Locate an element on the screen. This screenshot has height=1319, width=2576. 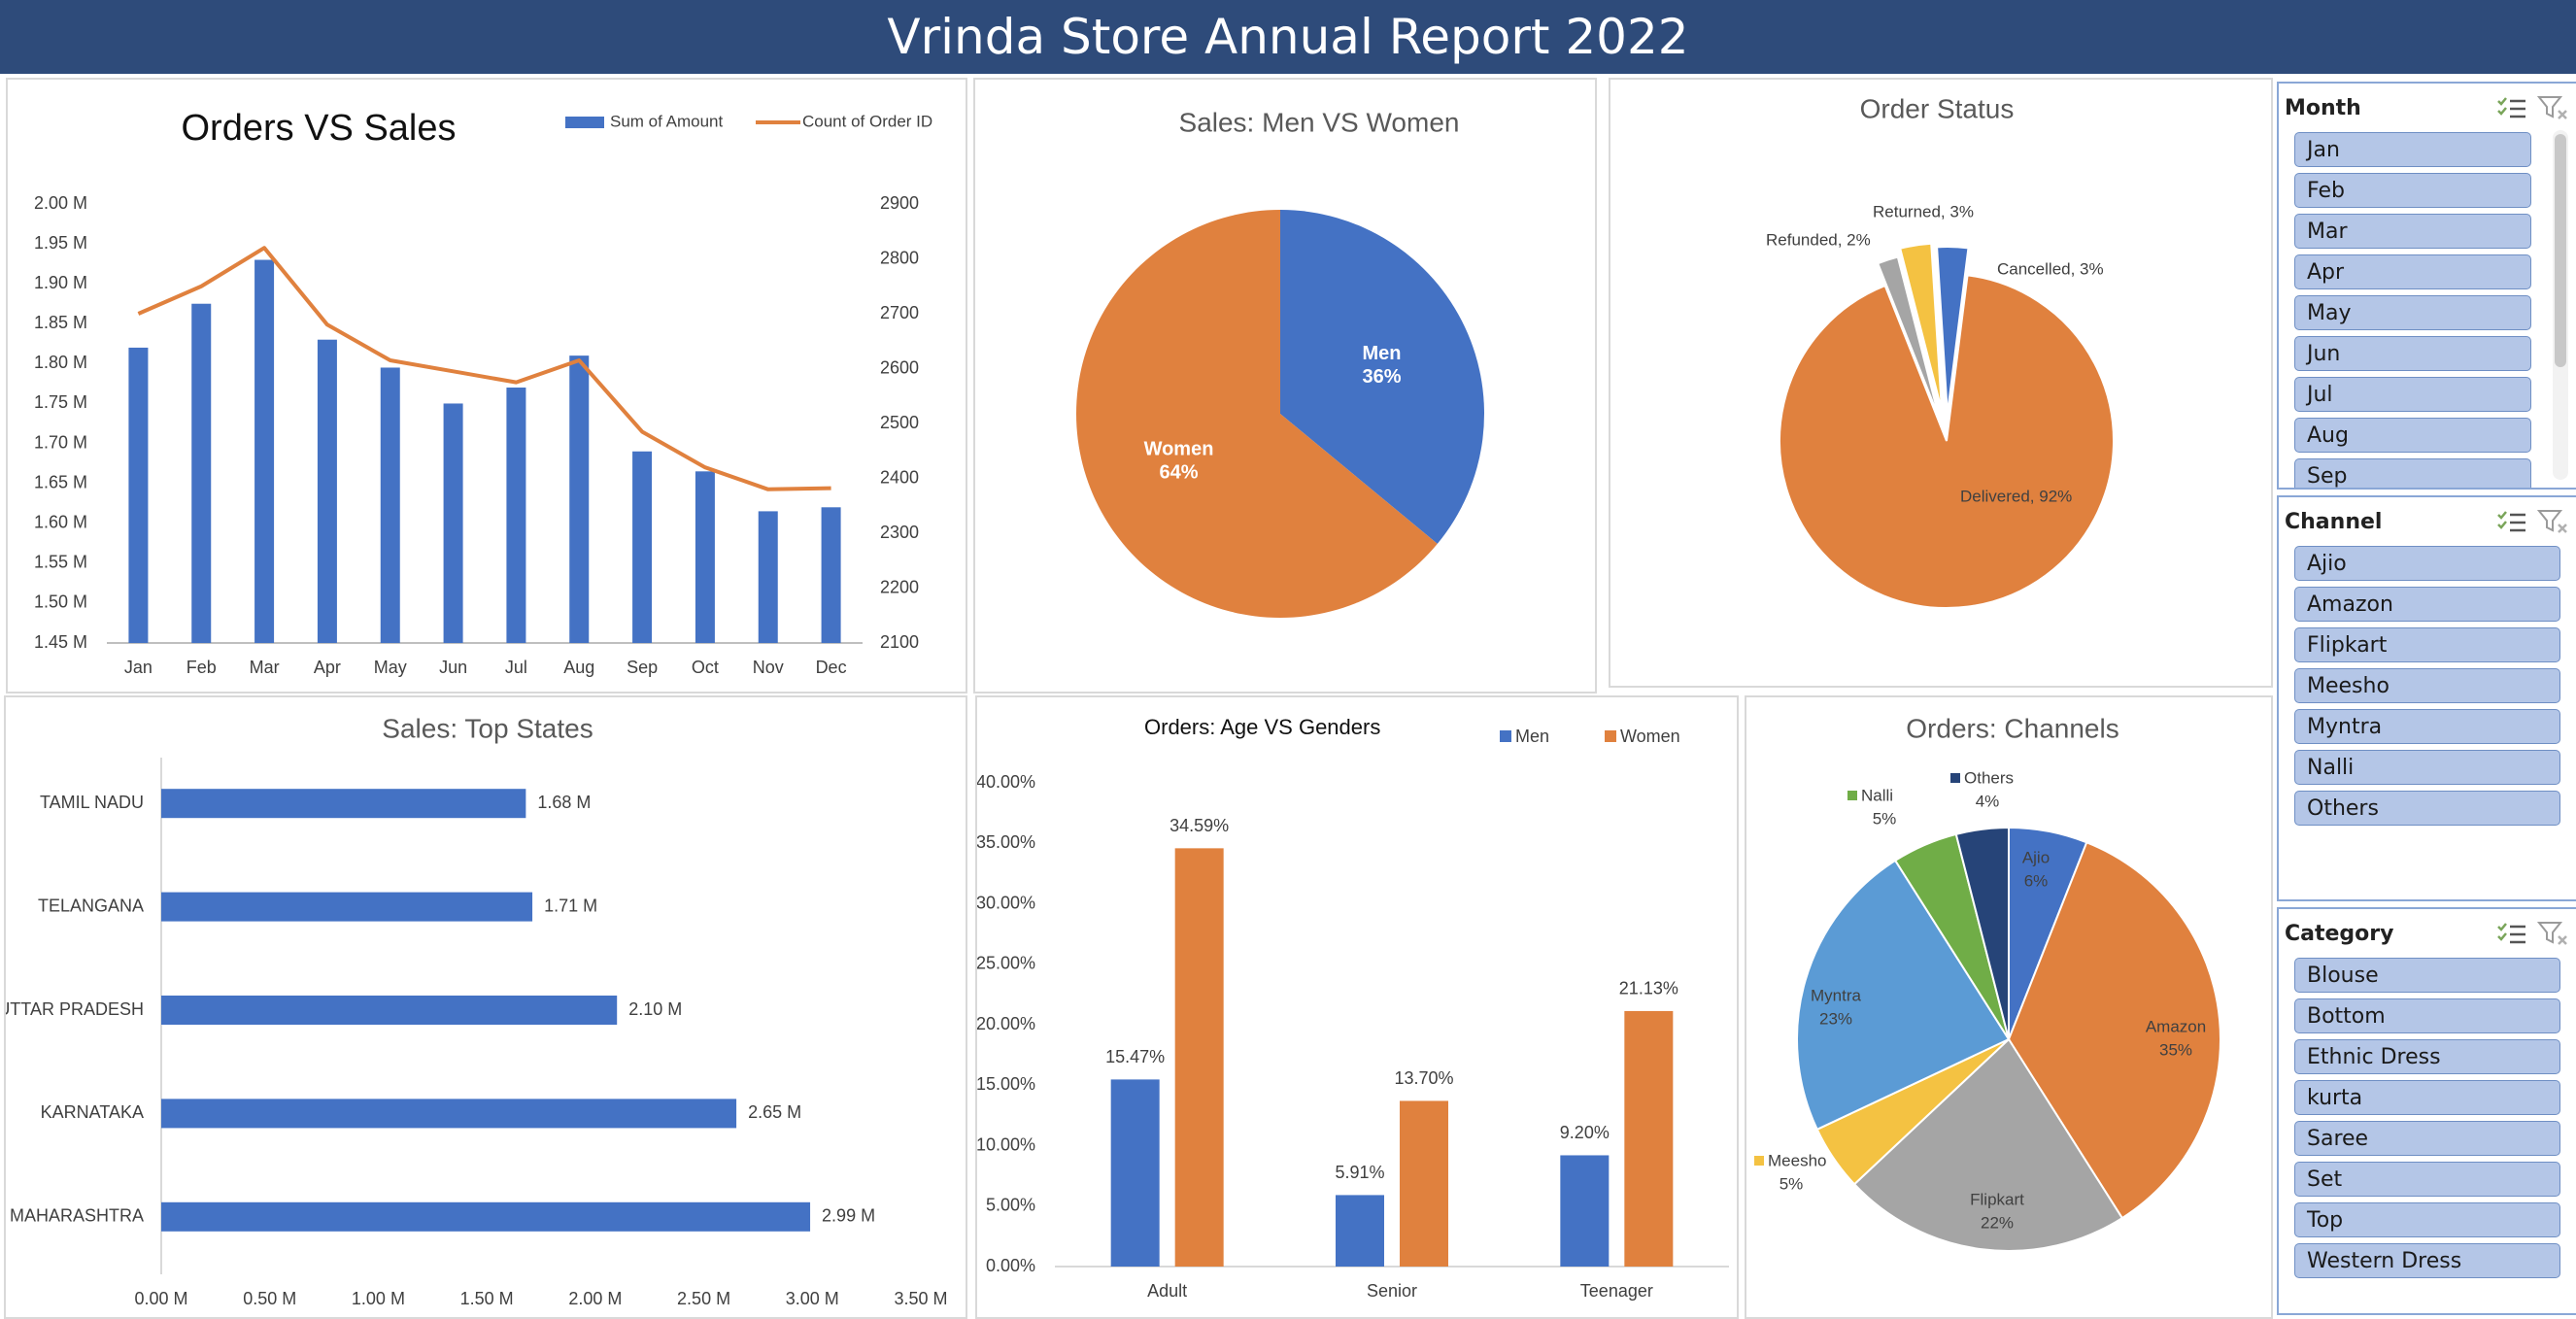
pie-slice-flipkart is located at coordinates (1988, 1144).